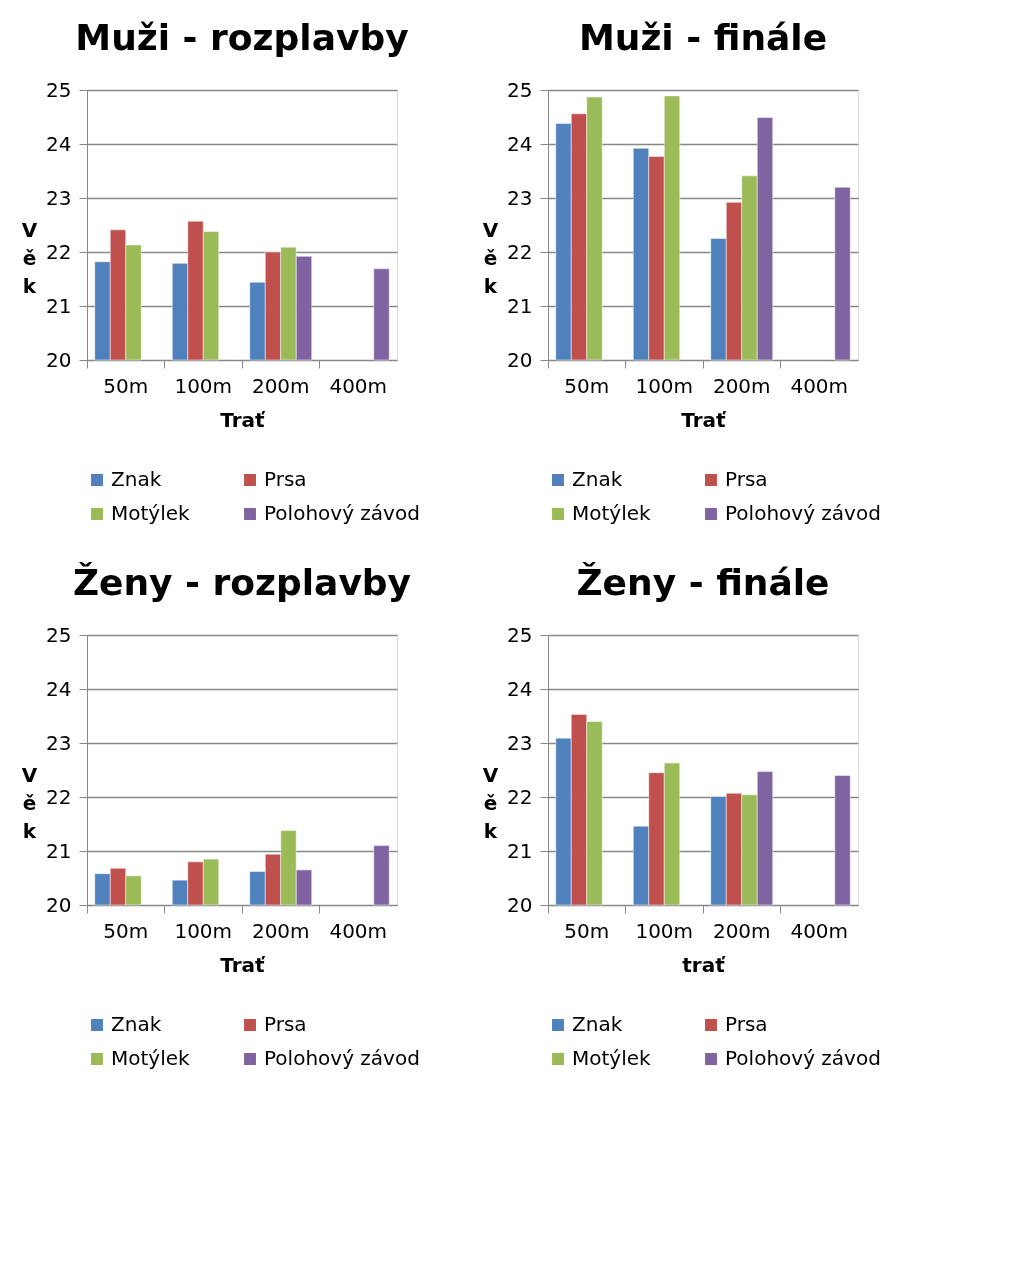 This screenshot has height=1279, width=1028. I want to click on chart-title: Ženy - finále, so click(703, 582).